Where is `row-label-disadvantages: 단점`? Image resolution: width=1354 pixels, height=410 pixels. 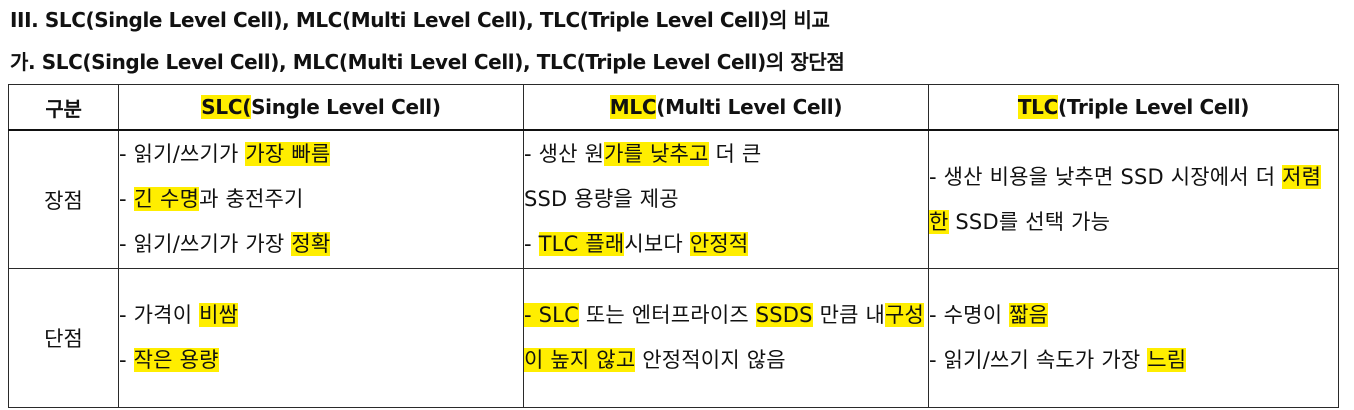
row-label-disadvantages: 단점 is located at coordinates (63, 338).